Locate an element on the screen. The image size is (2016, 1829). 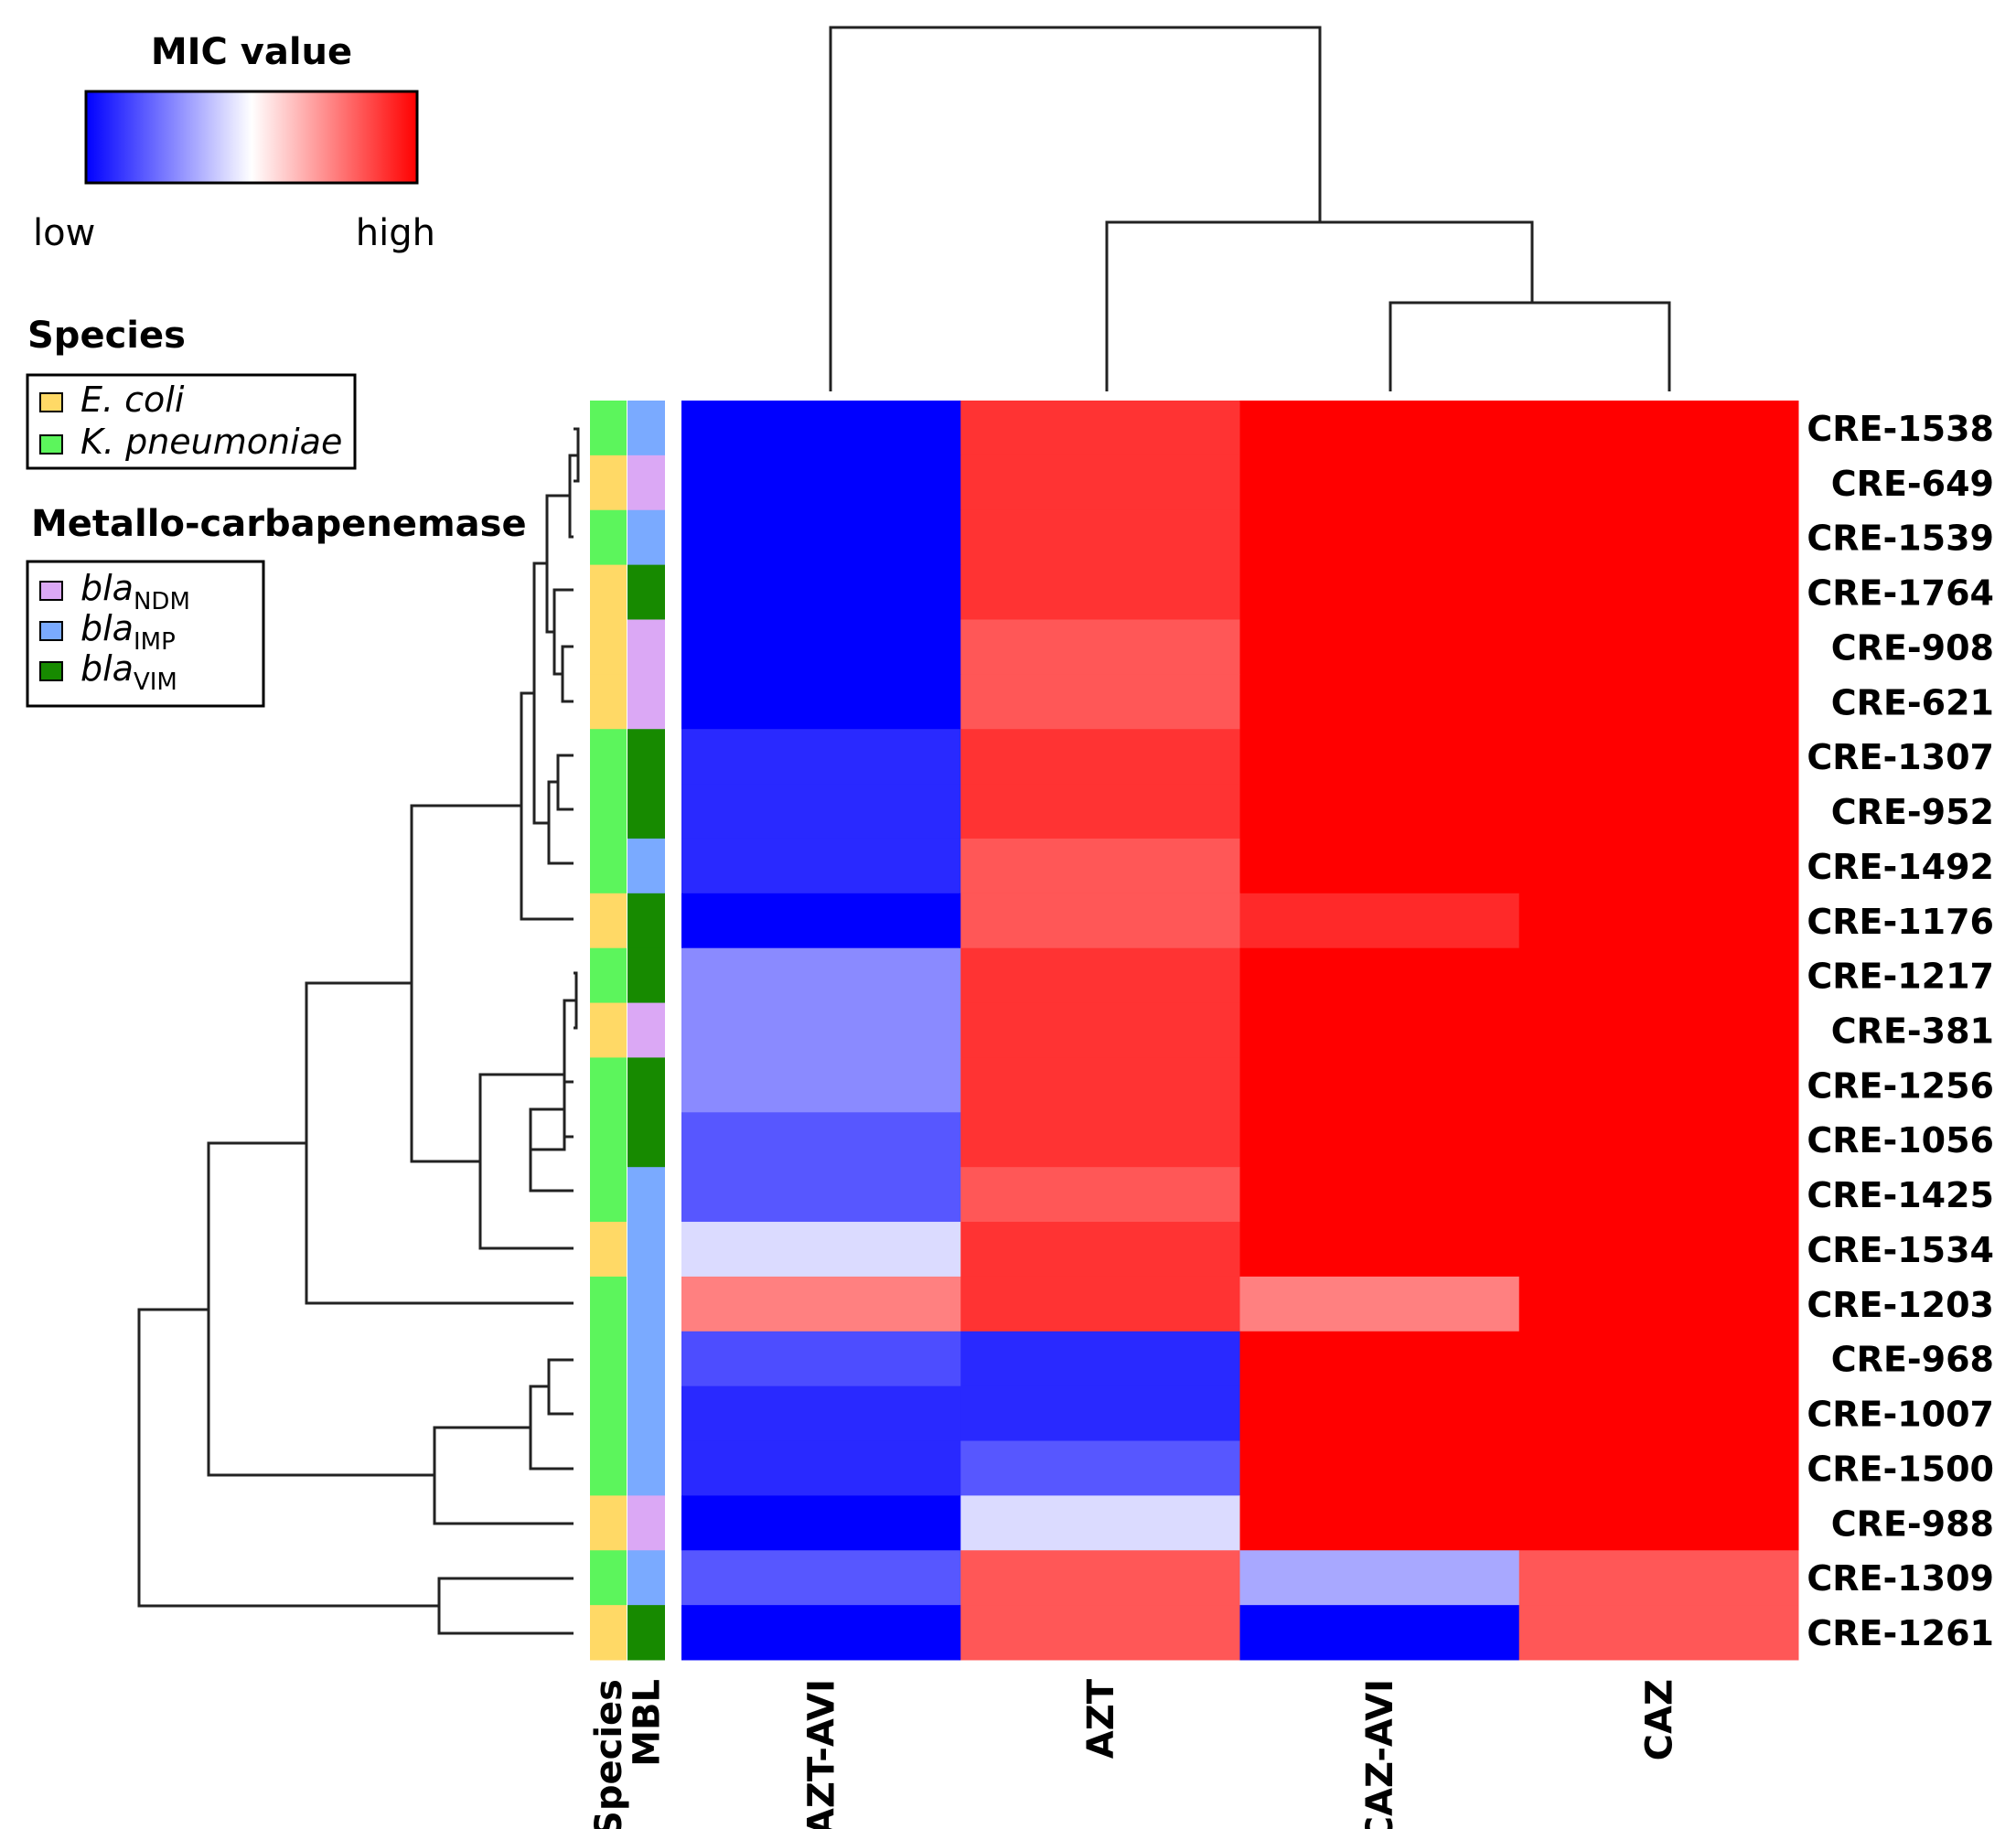
row-dendro-1492-join is located at coordinates (560, 822).